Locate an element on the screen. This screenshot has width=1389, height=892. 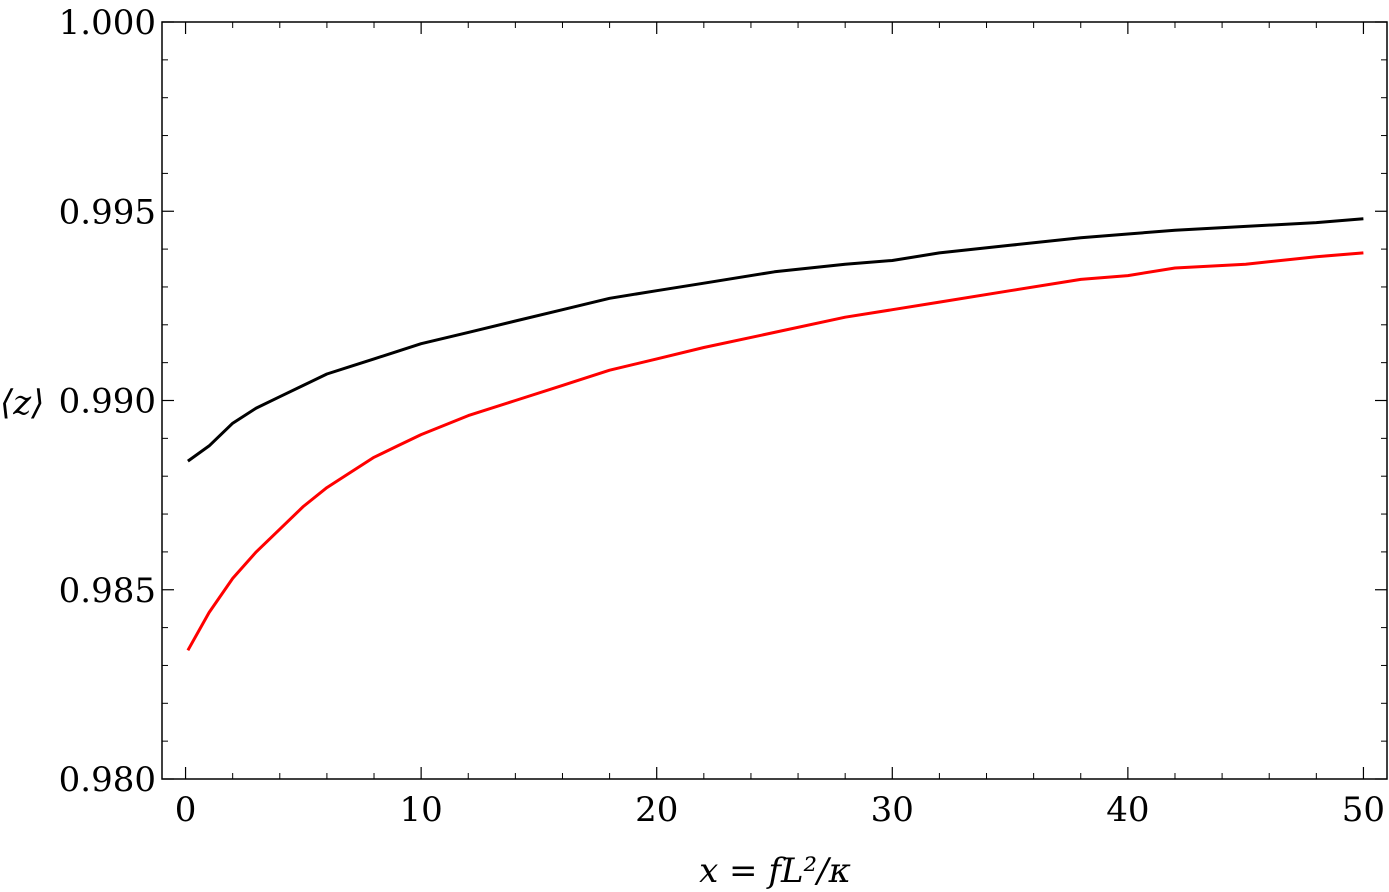
x-tick-label: 30 is located at coordinates (892, 810).